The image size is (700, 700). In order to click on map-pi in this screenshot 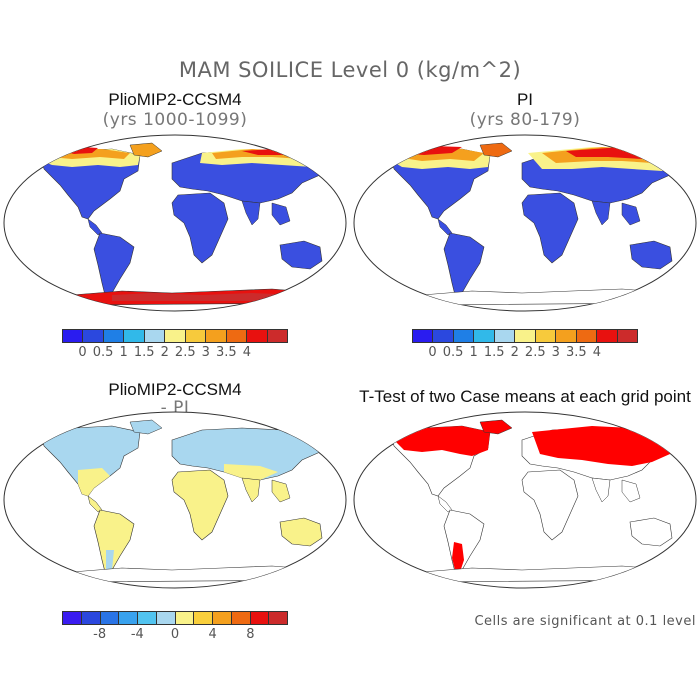, I will do `click(525, 223)`.